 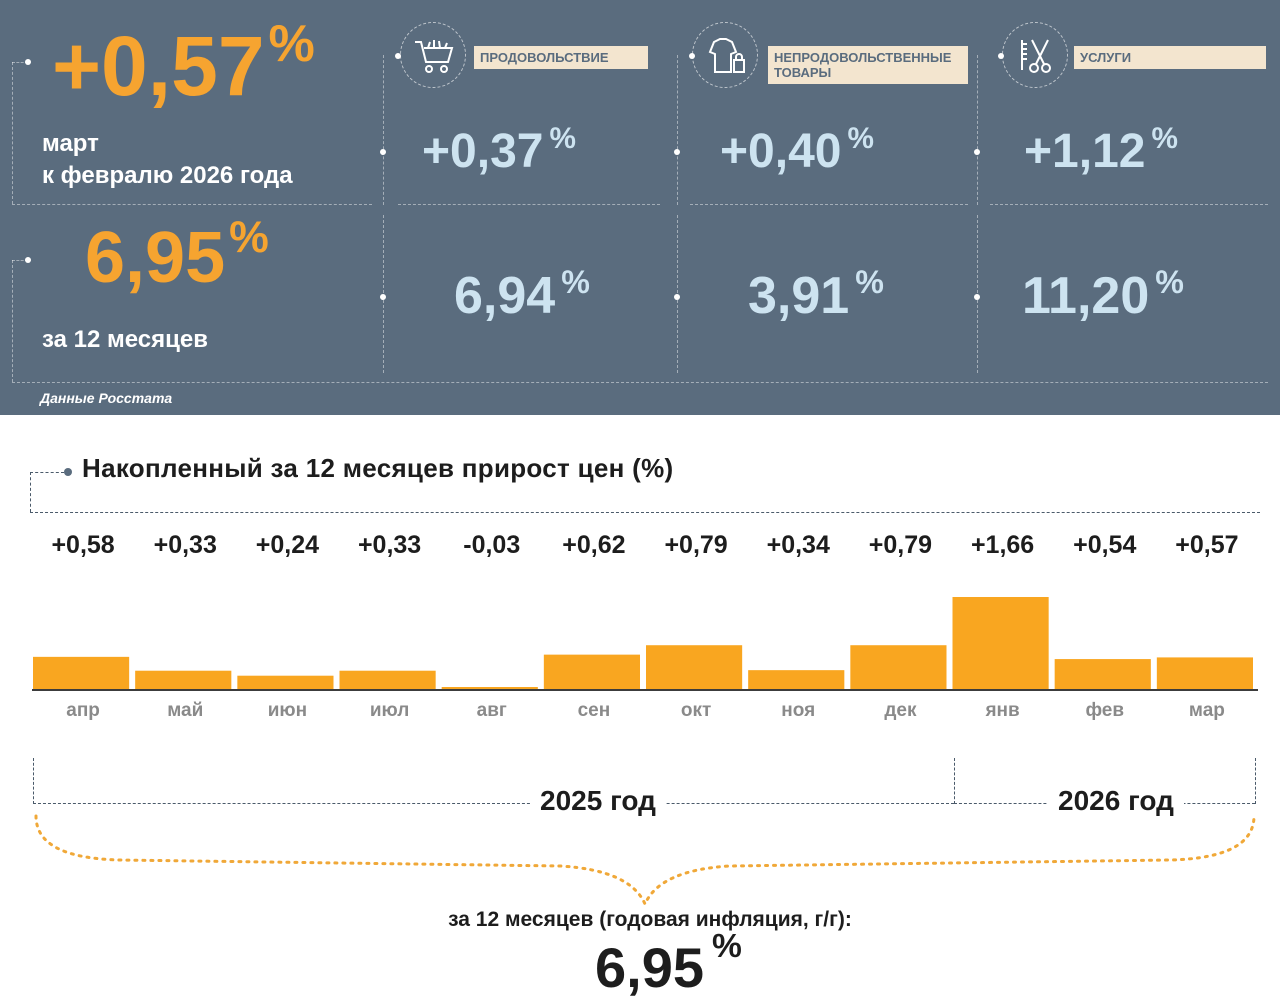 What do you see at coordinates (1104, 710) in the screenshot?
I see `tick-label-фев: фев` at bounding box center [1104, 710].